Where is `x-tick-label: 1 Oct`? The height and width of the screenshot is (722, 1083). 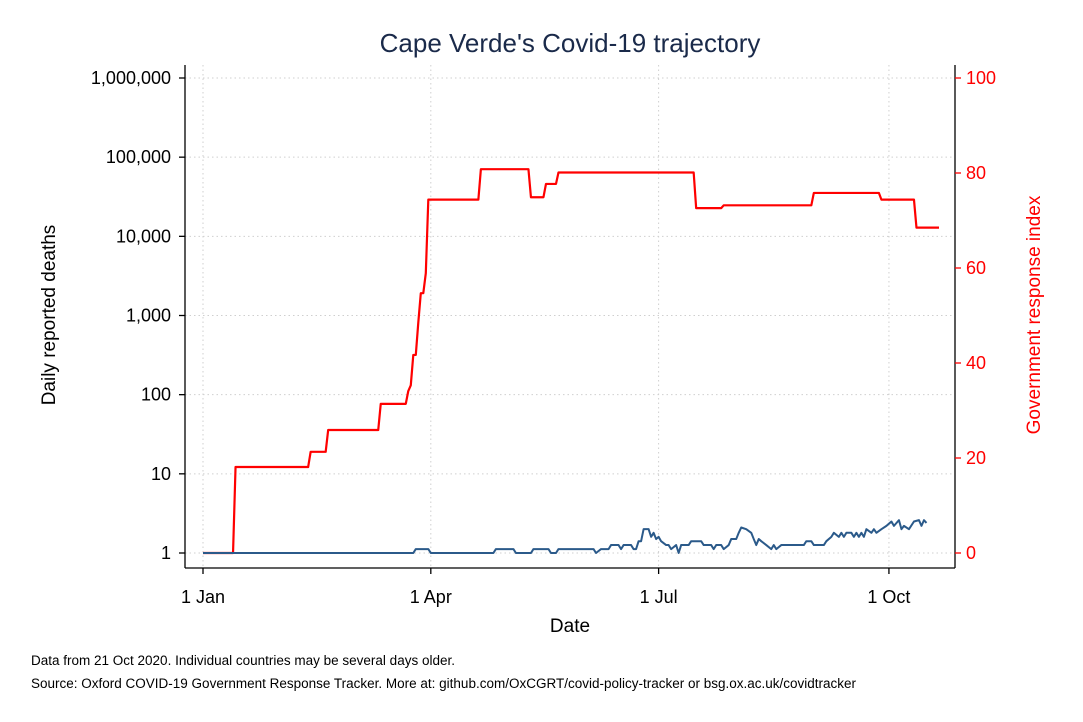
x-tick-label: 1 Oct is located at coordinates (888, 597).